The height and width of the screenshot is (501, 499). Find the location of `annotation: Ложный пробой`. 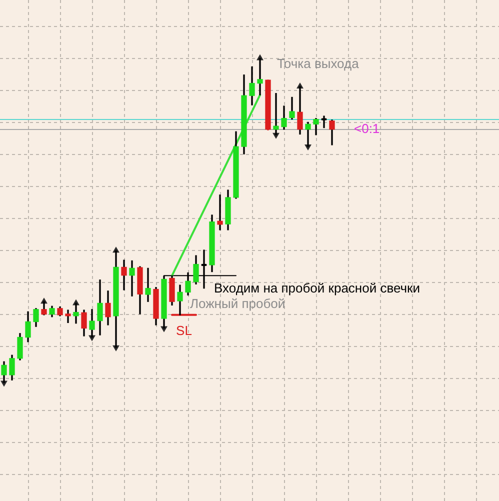

annotation: Ложный пробой is located at coordinates (238, 303).